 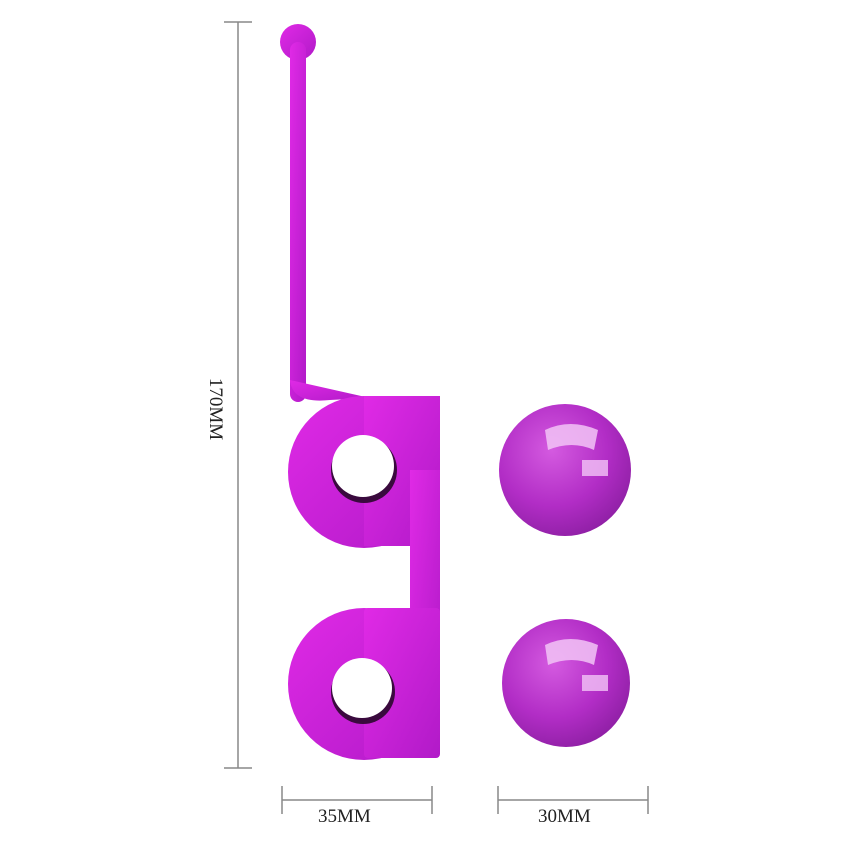 I want to click on stick-width-dimension-line, so click(x=357, y=800).